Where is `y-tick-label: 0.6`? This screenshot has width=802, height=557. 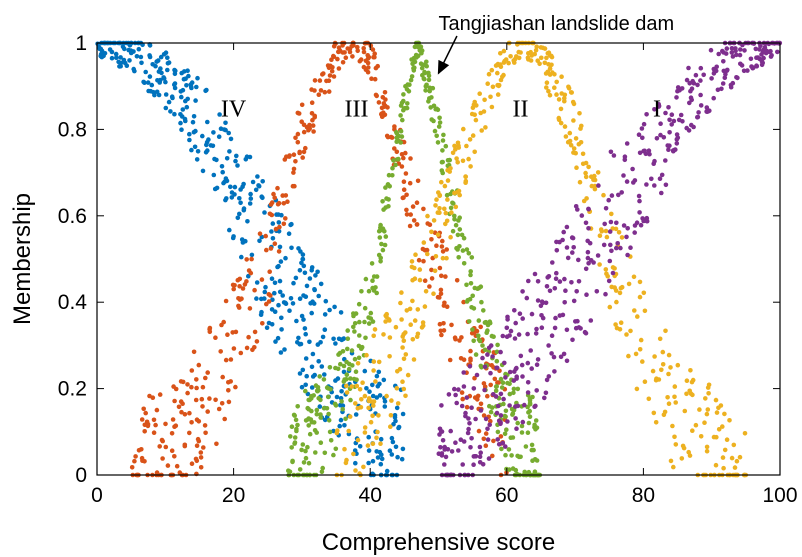
y-tick-label: 0.6 is located at coordinates (72, 216).